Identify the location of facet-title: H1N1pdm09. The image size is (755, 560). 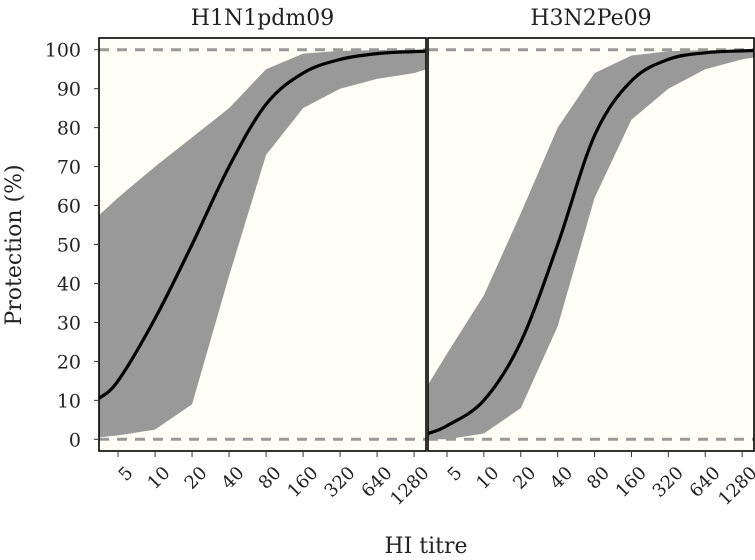
(262, 18).